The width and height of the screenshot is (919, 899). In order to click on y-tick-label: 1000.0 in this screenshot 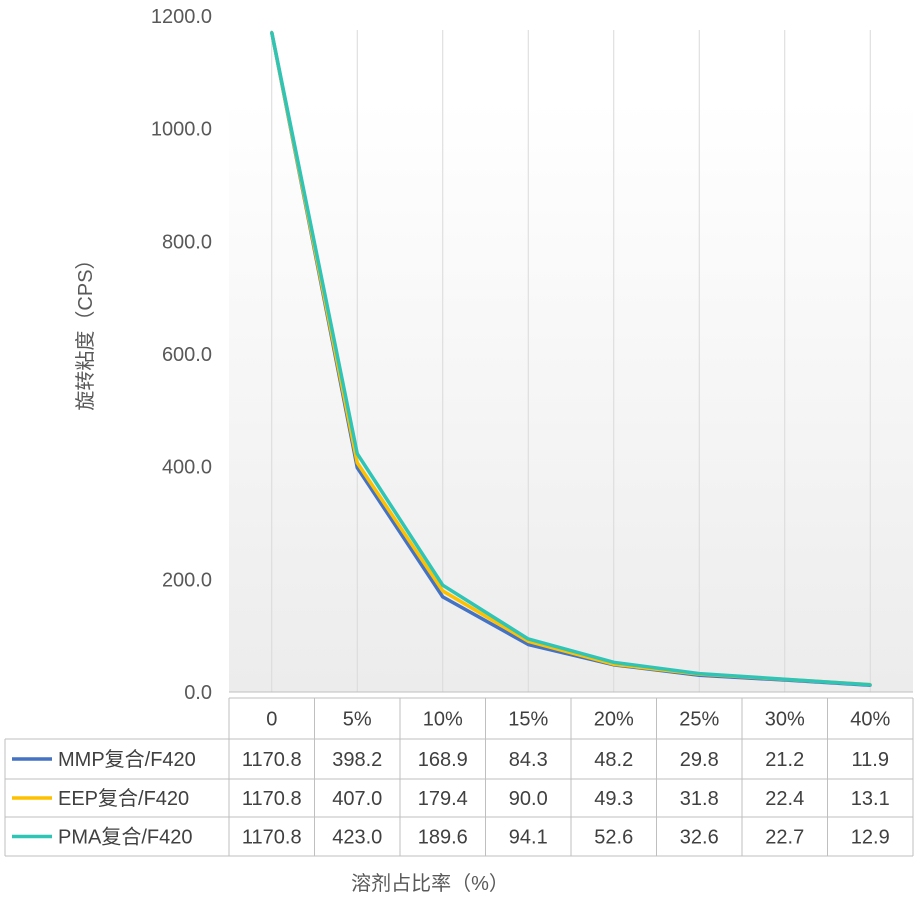, I will do `click(181, 130)`.